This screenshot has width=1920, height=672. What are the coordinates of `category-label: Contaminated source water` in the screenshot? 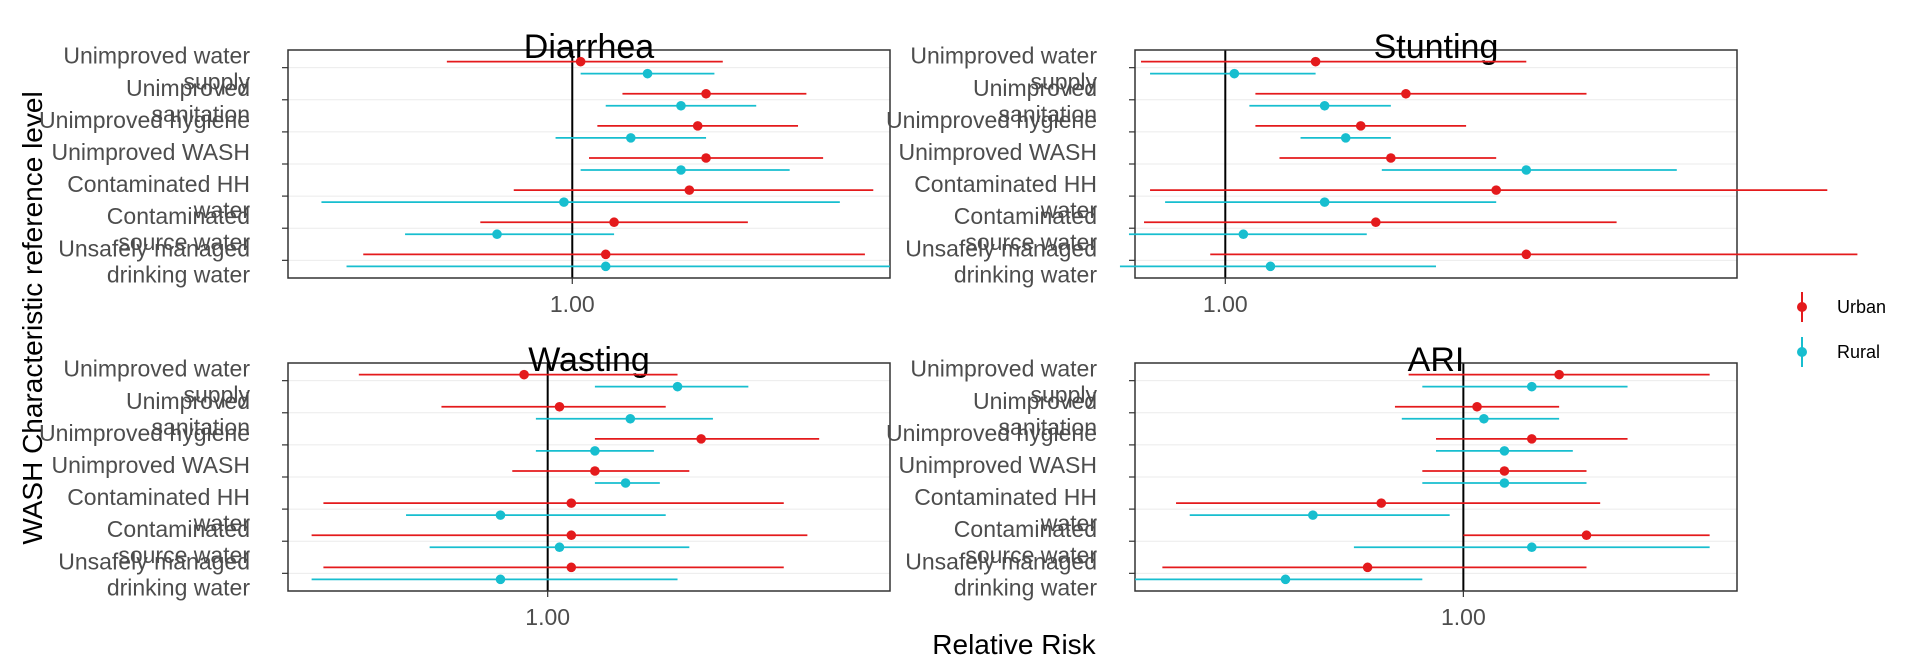 It's located at (1026, 542).